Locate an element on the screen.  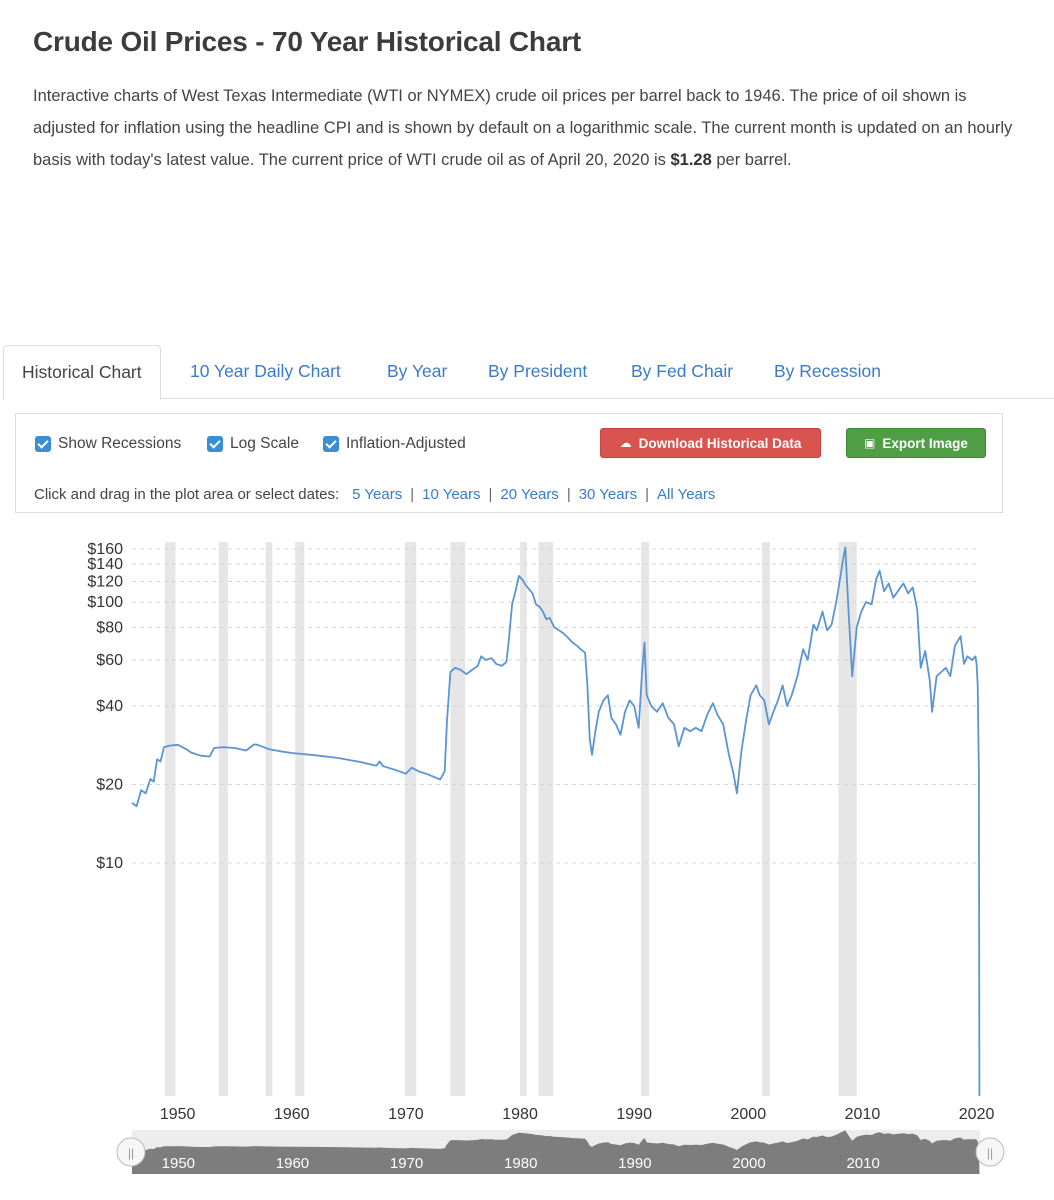
range-30-years: 30 Years is located at coordinates (608, 494).